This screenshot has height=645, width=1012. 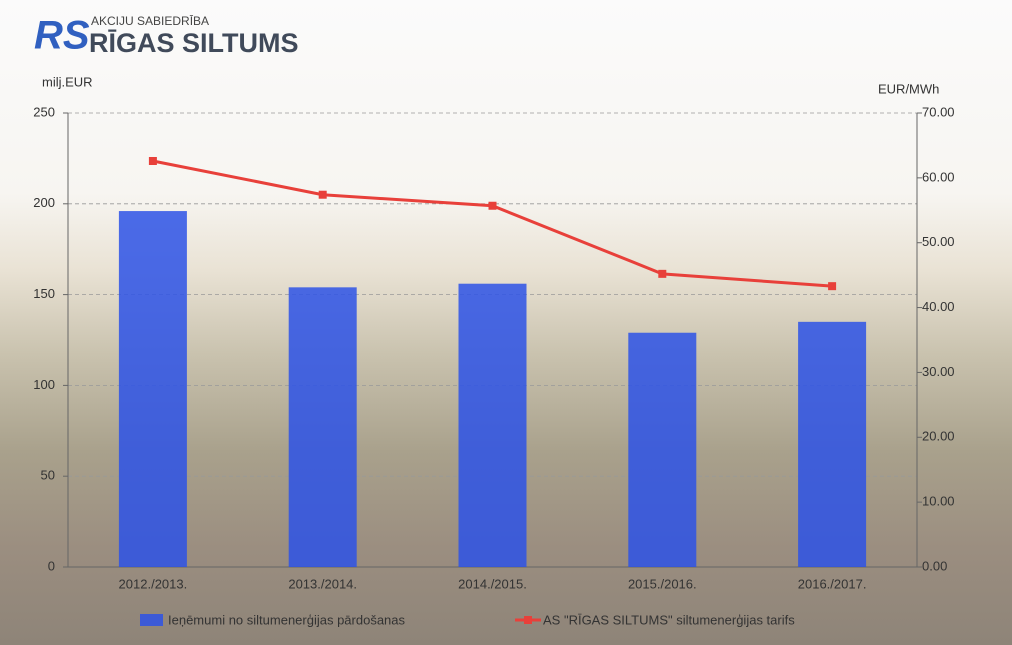 What do you see at coordinates (322, 583) in the screenshot?
I see `x-tick-label: 2013./2014.` at bounding box center [322, 583].